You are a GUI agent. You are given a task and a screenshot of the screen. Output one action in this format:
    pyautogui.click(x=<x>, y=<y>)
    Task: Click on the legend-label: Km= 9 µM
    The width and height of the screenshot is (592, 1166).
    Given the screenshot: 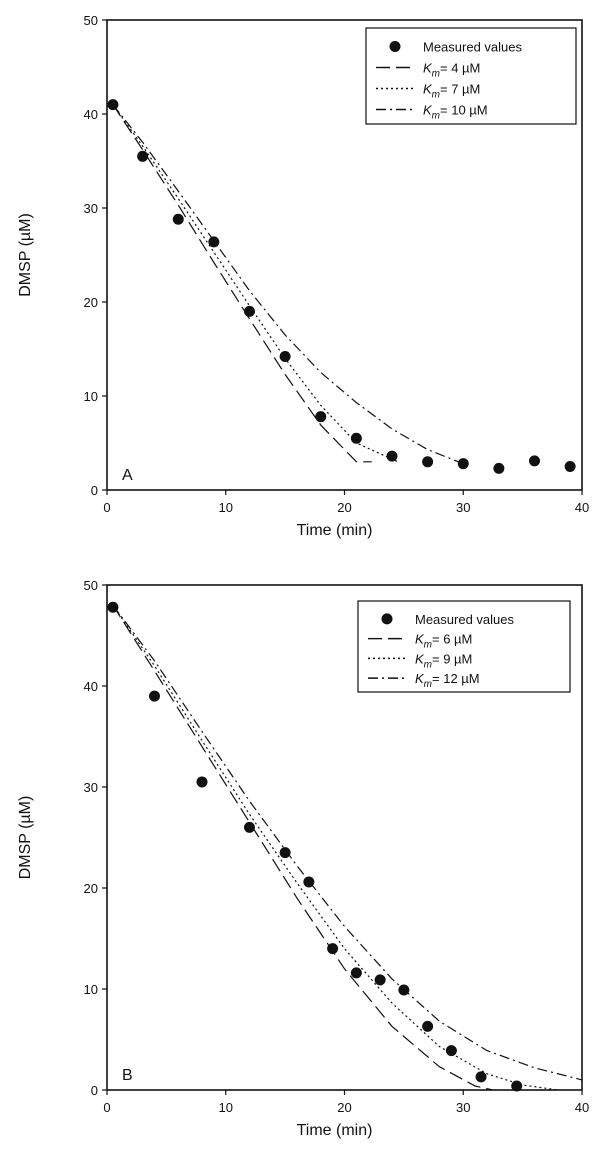 What is the action you would take?
    pyautogui.click(x=443, y=660)
    